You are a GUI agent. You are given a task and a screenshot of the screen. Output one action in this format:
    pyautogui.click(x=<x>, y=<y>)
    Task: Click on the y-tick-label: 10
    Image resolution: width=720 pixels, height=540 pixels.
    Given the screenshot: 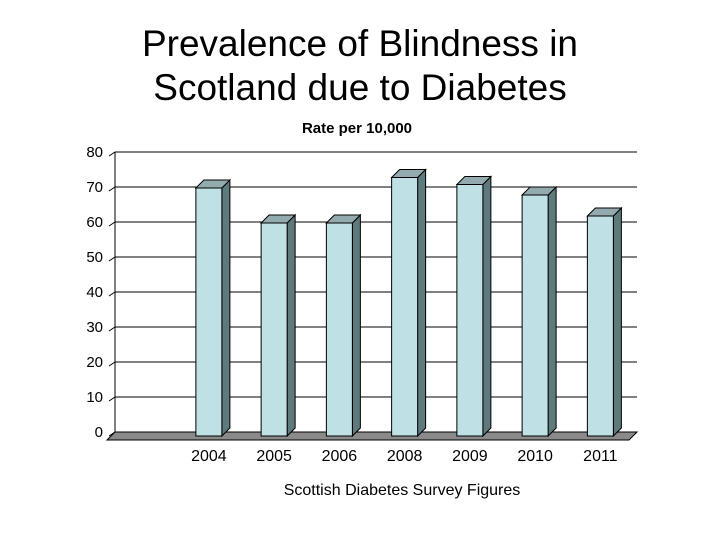 What is the action you would take?
    pyautogui.click(x=94, y=397)
    